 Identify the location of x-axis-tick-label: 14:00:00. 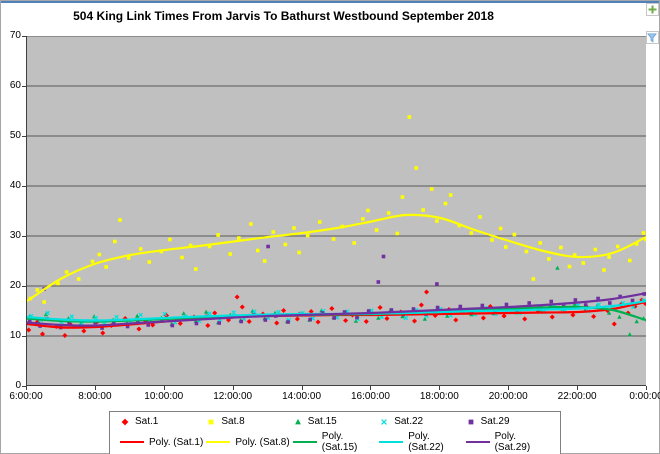
(302, 396).